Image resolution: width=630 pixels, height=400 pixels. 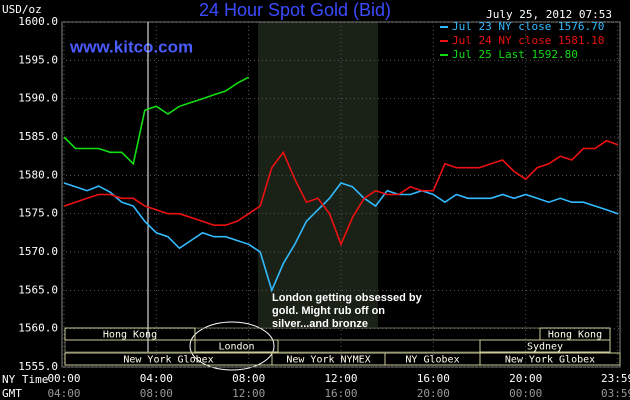 I want to click on y-tick-label: 1565.0, so click(x=38, y=289).